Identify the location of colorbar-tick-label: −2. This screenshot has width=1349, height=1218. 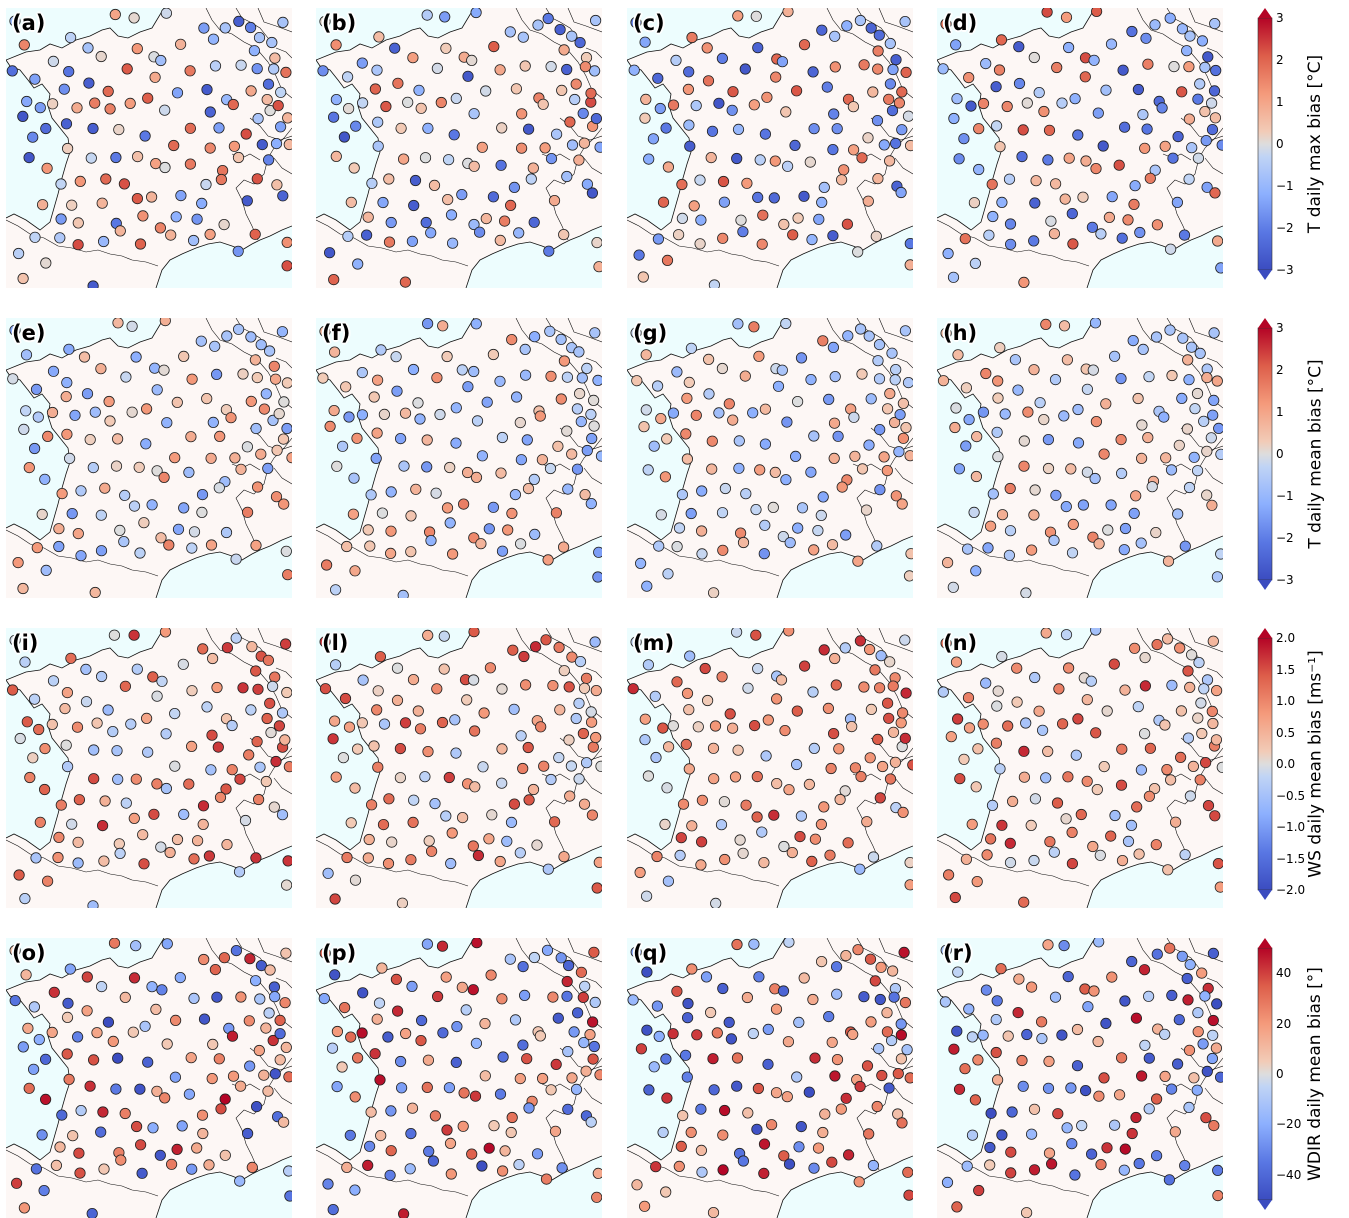
(1285, 538).